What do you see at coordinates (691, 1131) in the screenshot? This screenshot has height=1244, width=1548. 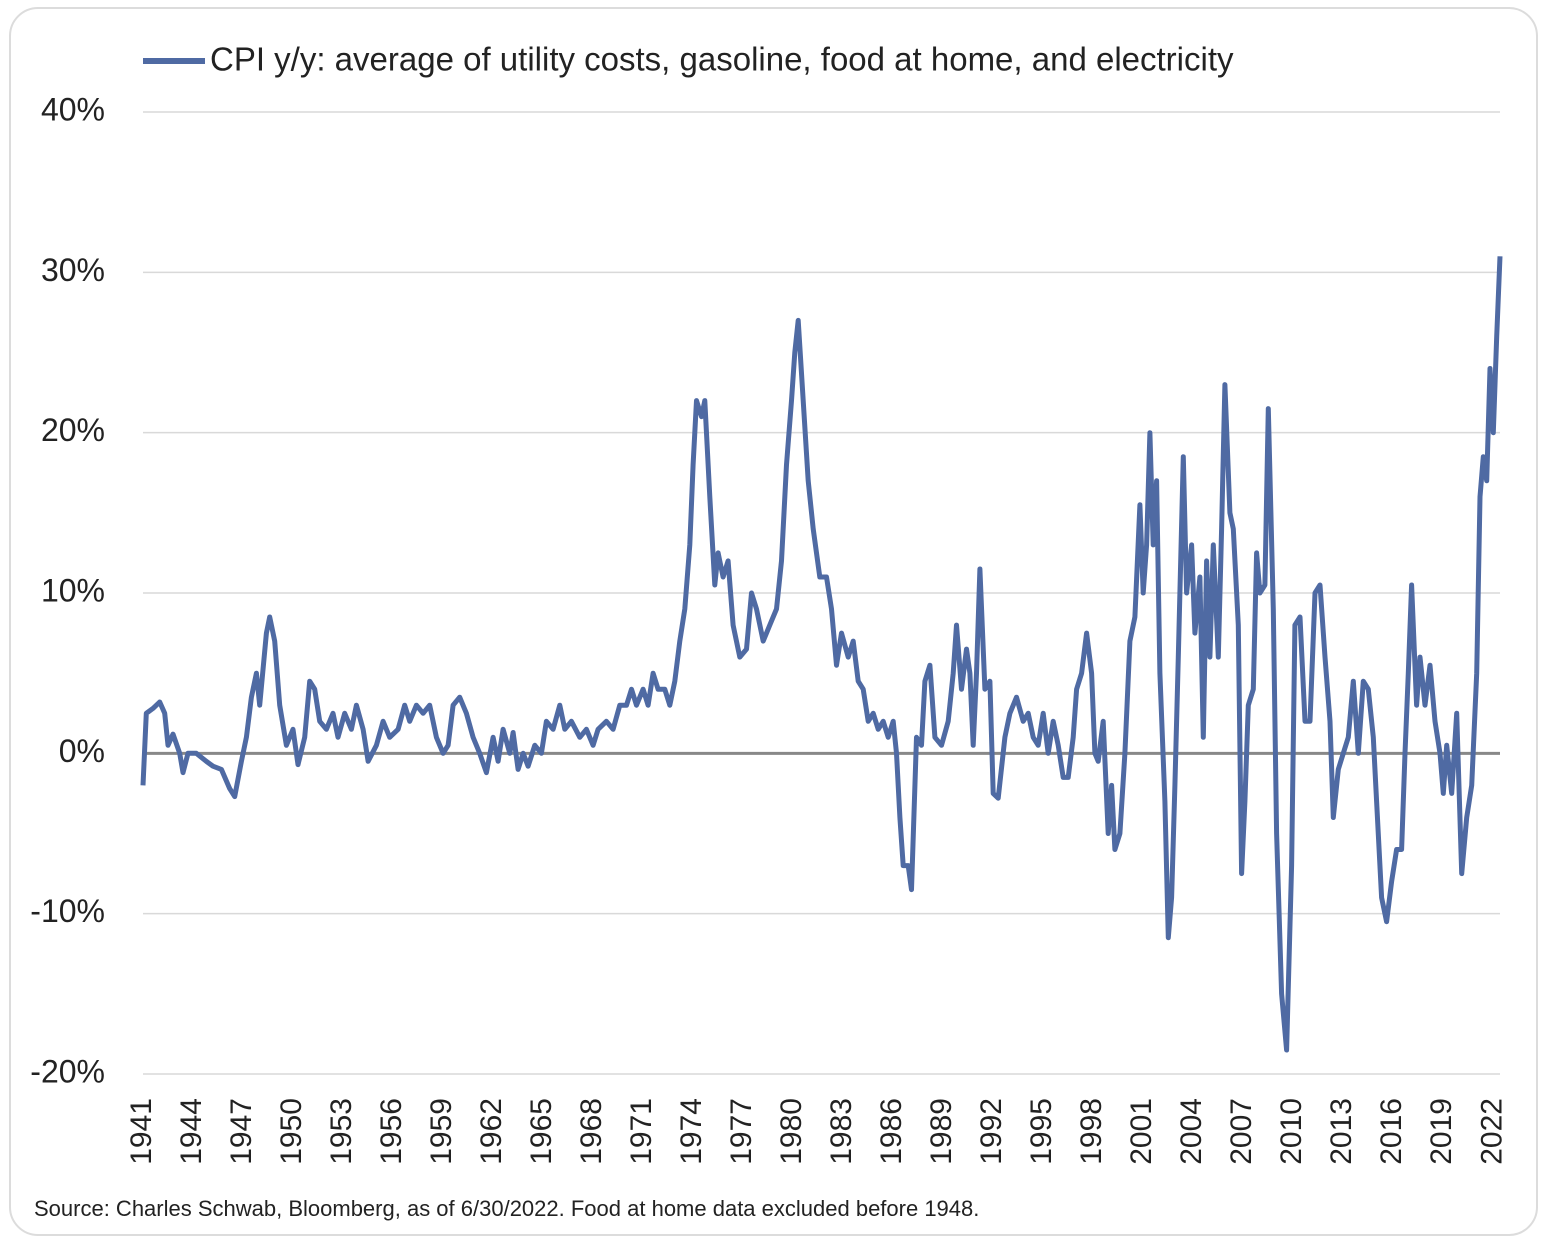 I see `x-tick-label: 1974` at bounding box center [691, 1131].